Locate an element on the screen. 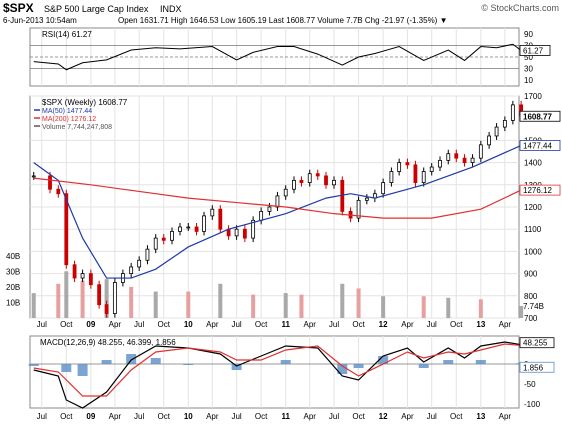  rsi-tick-label: 90 is located at coordinates (528, 34).